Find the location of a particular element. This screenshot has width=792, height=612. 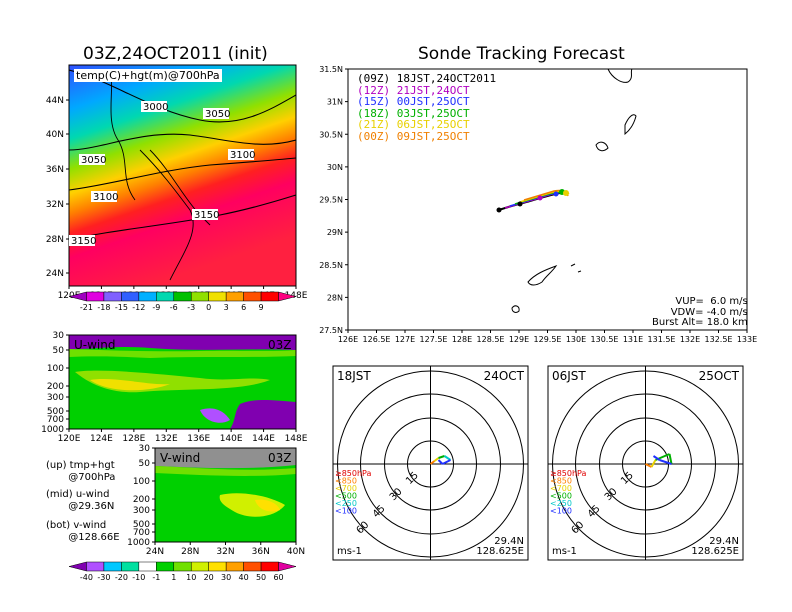

lon-tick-label: 140E is located at coordinates (231, 439).